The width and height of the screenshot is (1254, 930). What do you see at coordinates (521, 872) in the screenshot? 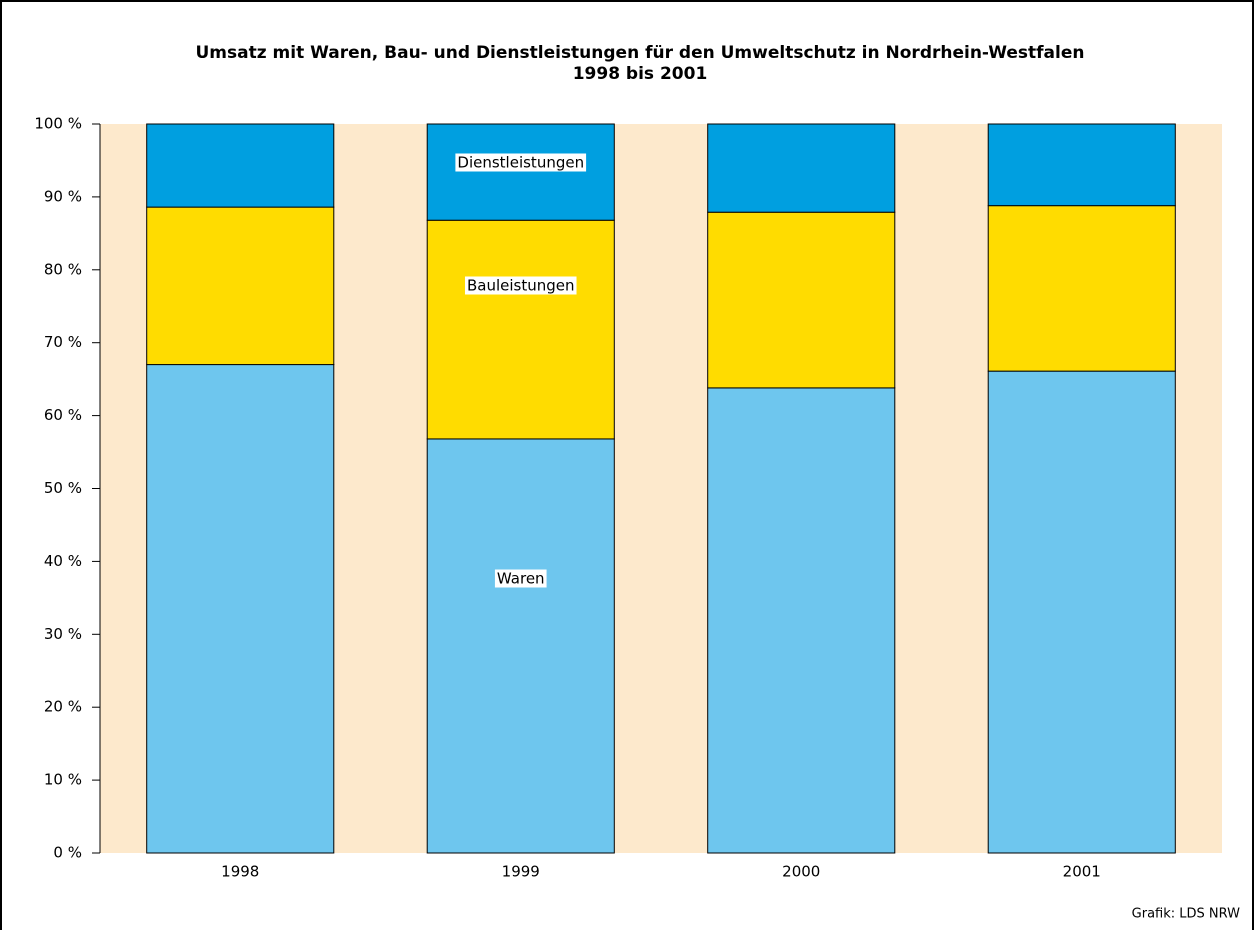
I see `x-tick-label: 1999` at bounding box center [521, 872].